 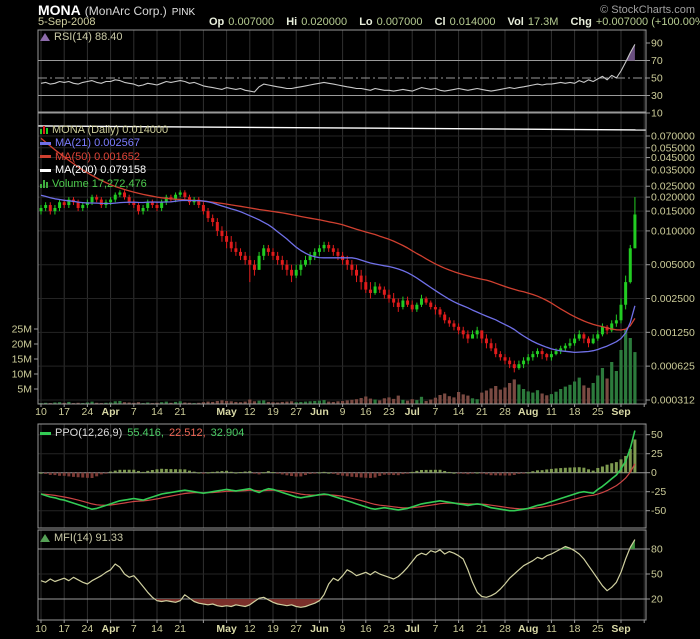 What do you see at coordinates (99, 183) in the screenshot?
I see `volume-legend: Volume 17,272,476` at bounding box center [99, 183].